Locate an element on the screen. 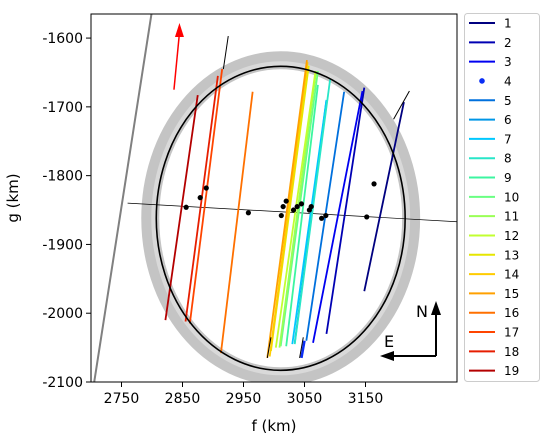 The width and height of the screenshot is (541, 435). x-tick-label: 3050 is located at coordinates (305, 399).